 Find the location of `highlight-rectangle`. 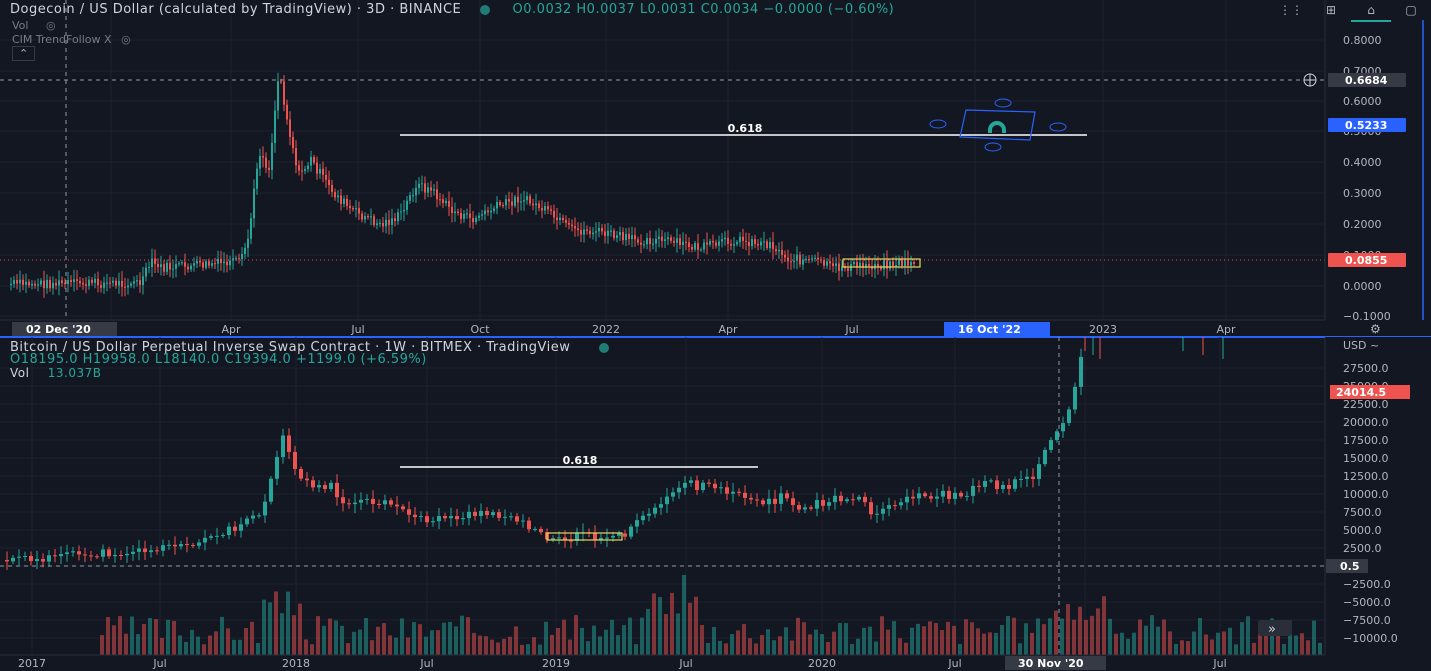

highlight-rectangle is located at coordinates (881, 263).